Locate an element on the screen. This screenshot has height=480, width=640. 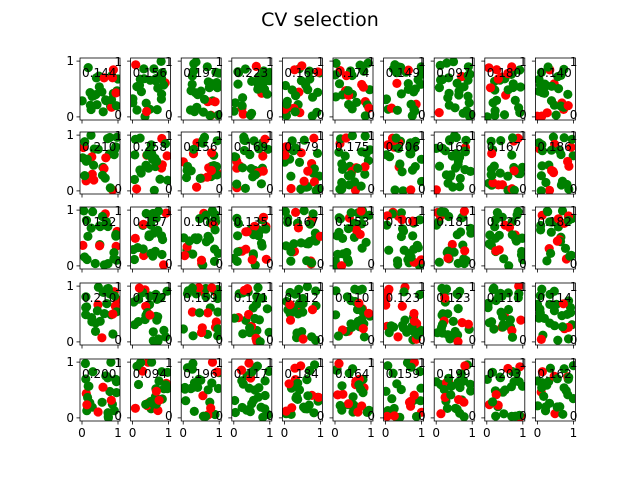
score-label: 0.157 is located at coordinates (150, 222).